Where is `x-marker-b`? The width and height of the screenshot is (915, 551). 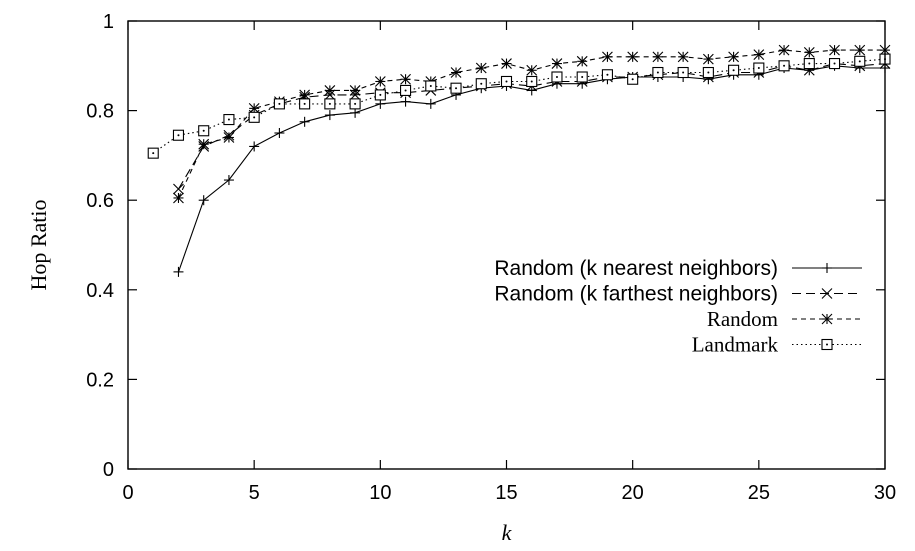 x-marker-b is located at coordinates (827, 293).